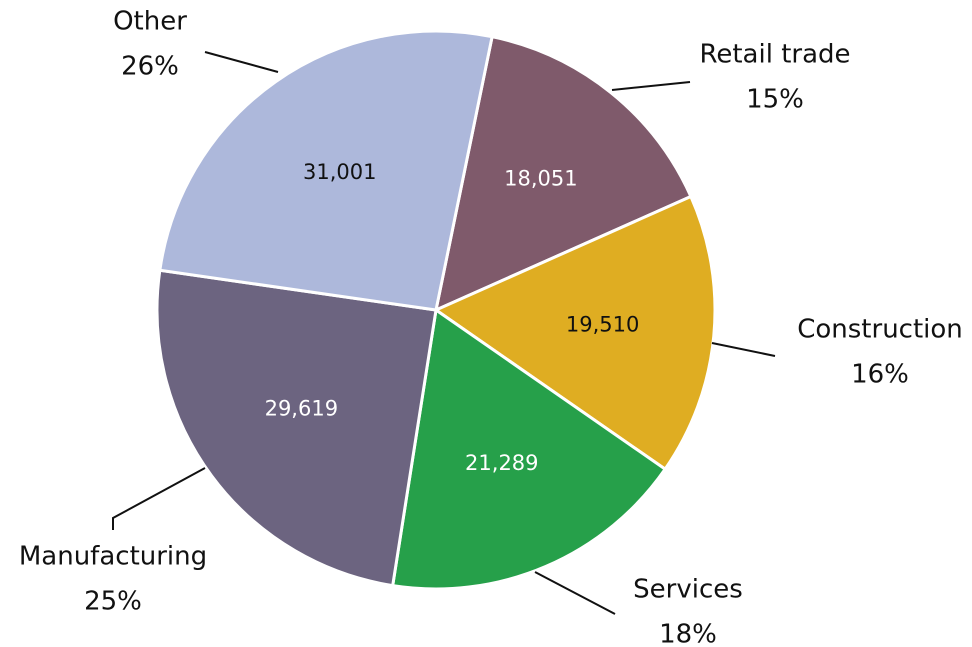 The width and height of the screenshot is (972, 647). I want to click on percentage-label: 26%, so click(150, 67).